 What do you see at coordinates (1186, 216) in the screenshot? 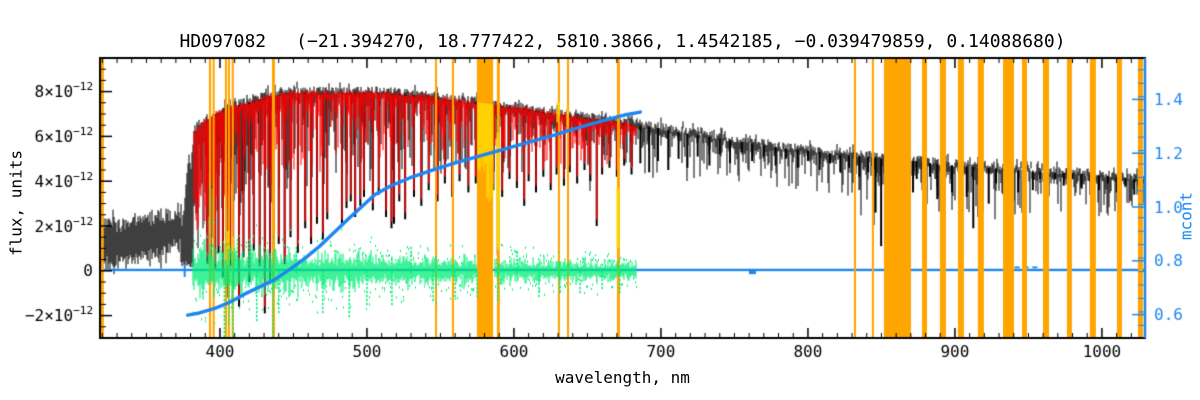
I see `y-axis-title-right: mcont` at bounding box center [1186, 216].